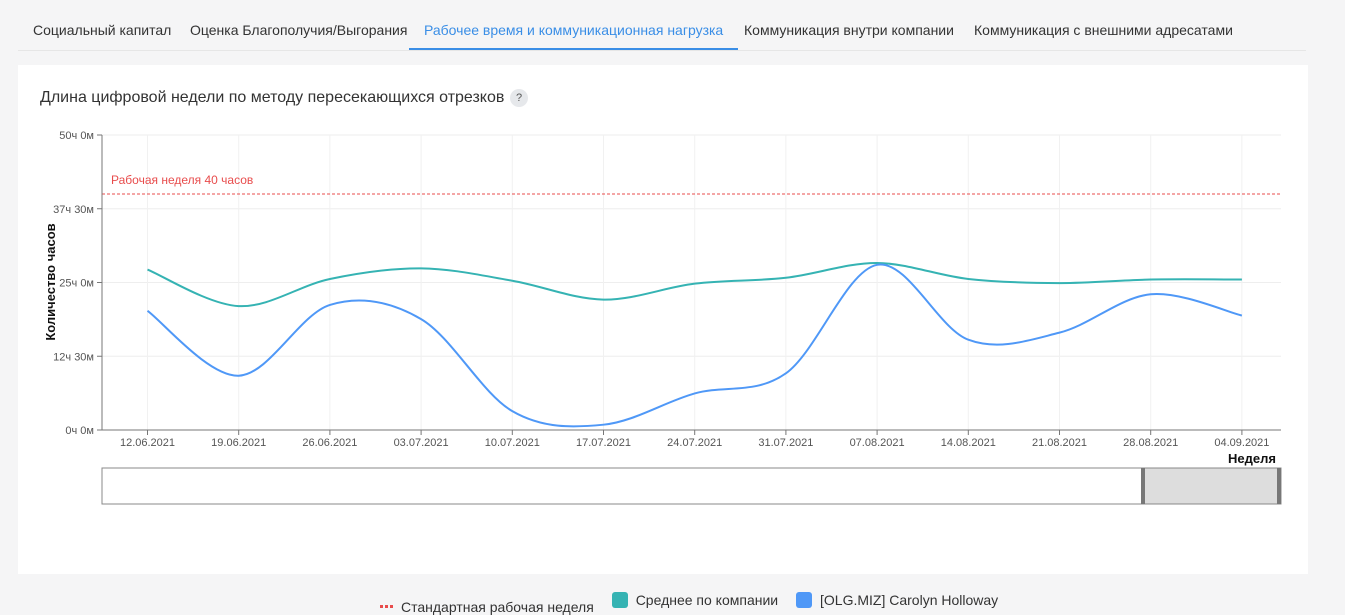  Describe the element at coordinates (182, 180) in the screenshot. I see `reference-line-label: Рабочая неделя 40 часов` at that location.